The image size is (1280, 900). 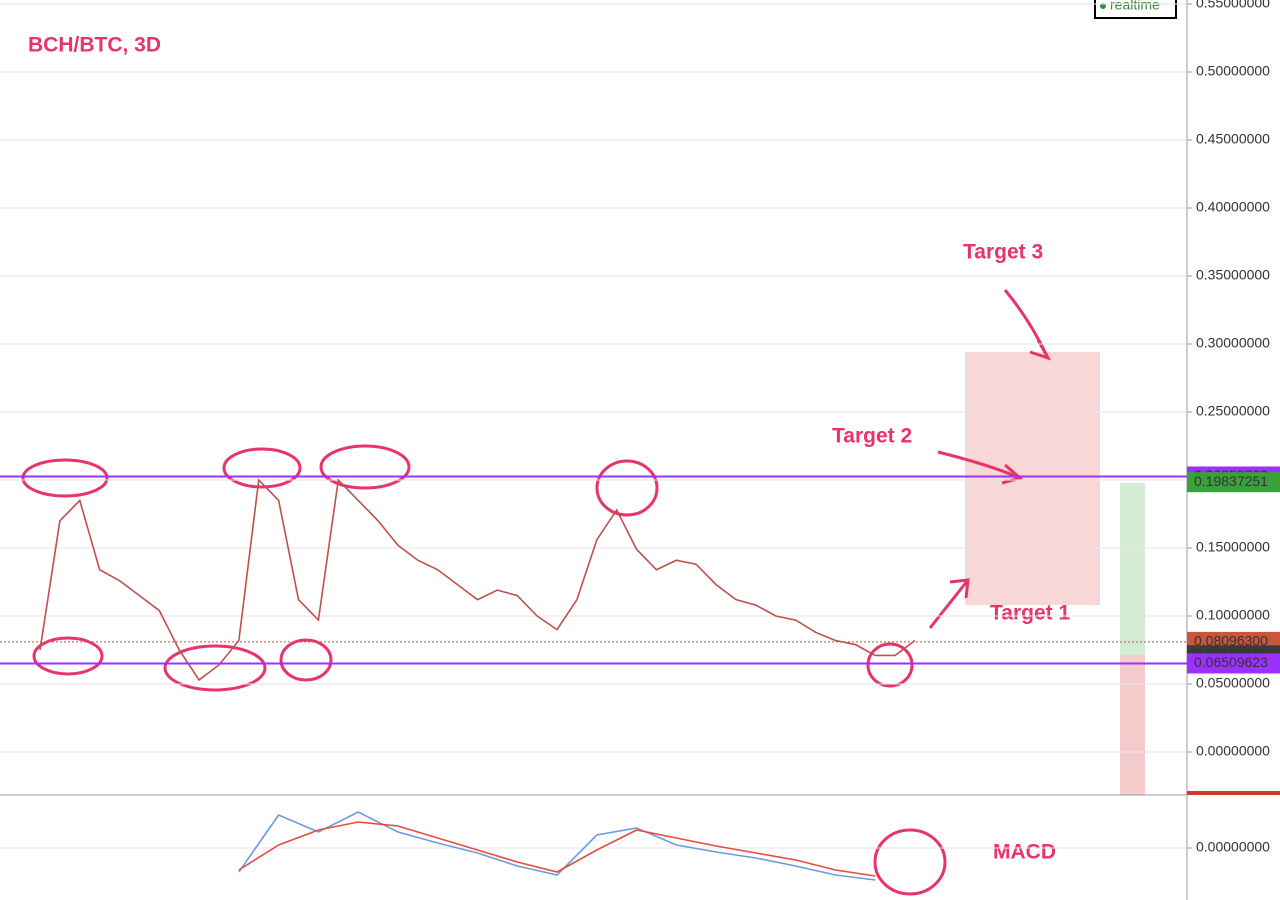 I want to click on y-tick-label: 0.25000000, so click(x=1233, y=411).